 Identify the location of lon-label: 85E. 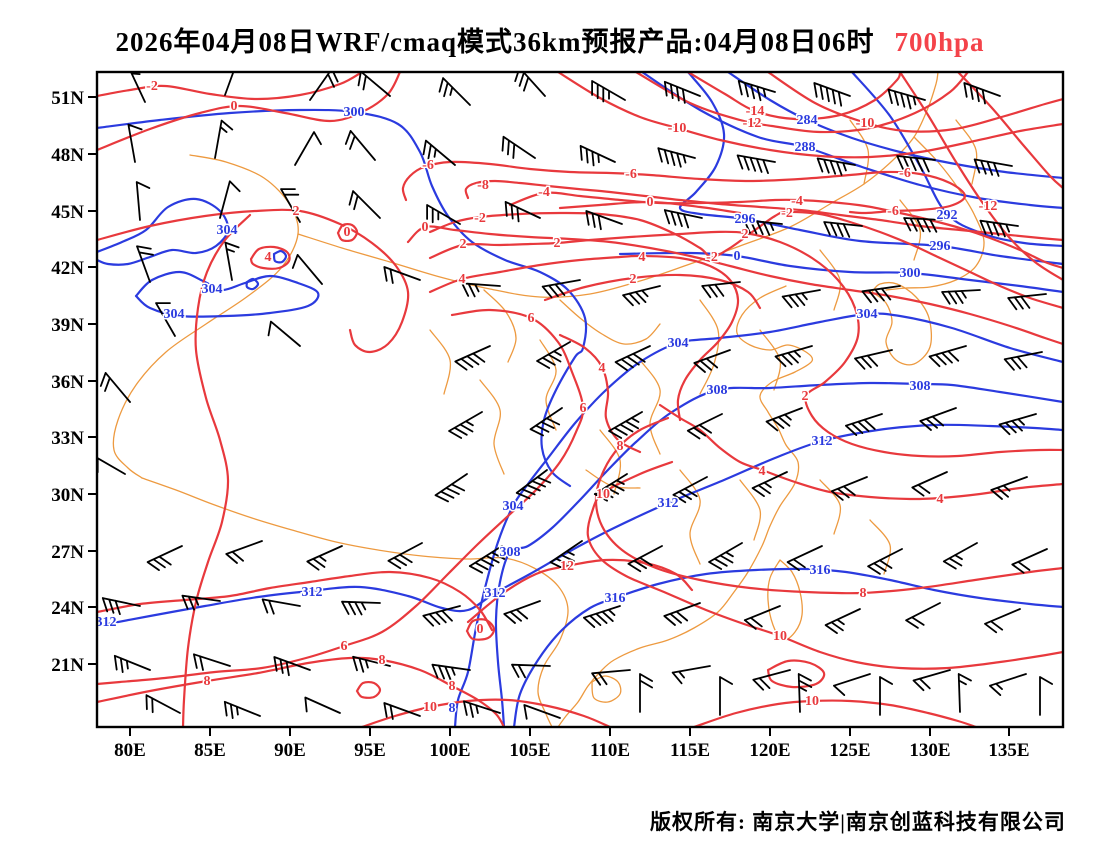
(210, 750).